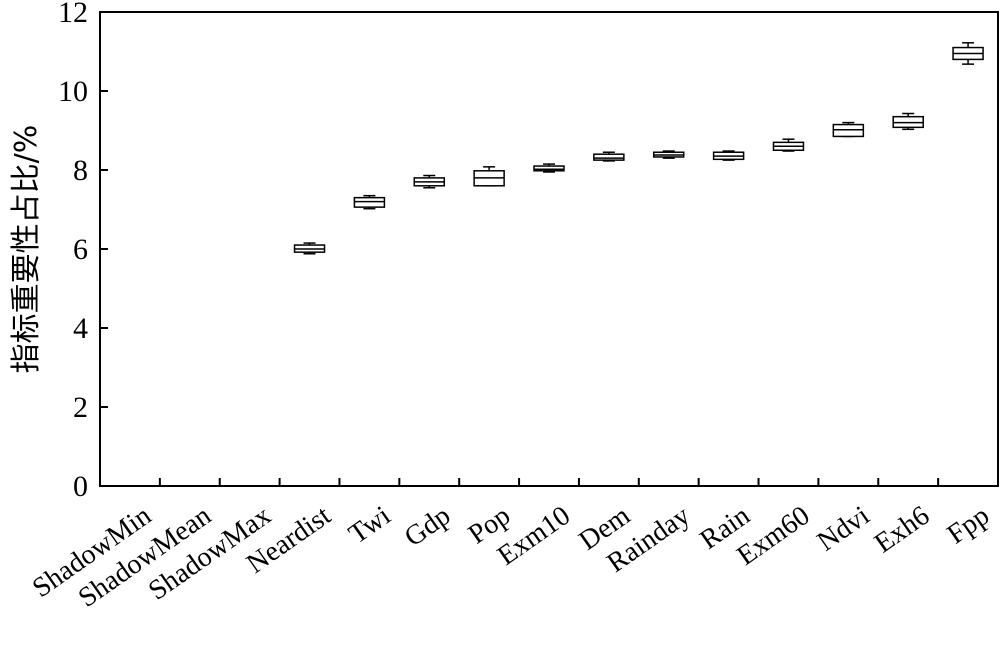  Describe the element at coordinates (429, 181) in the screenshot. I see `box-gdp` at that location.